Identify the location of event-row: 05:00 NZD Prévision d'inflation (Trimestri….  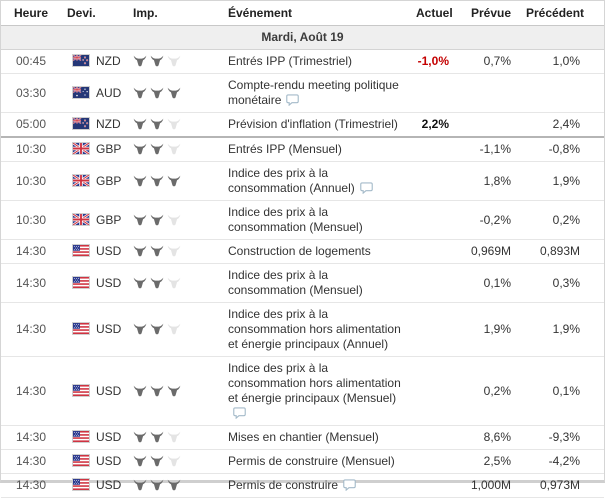
(302, 125).